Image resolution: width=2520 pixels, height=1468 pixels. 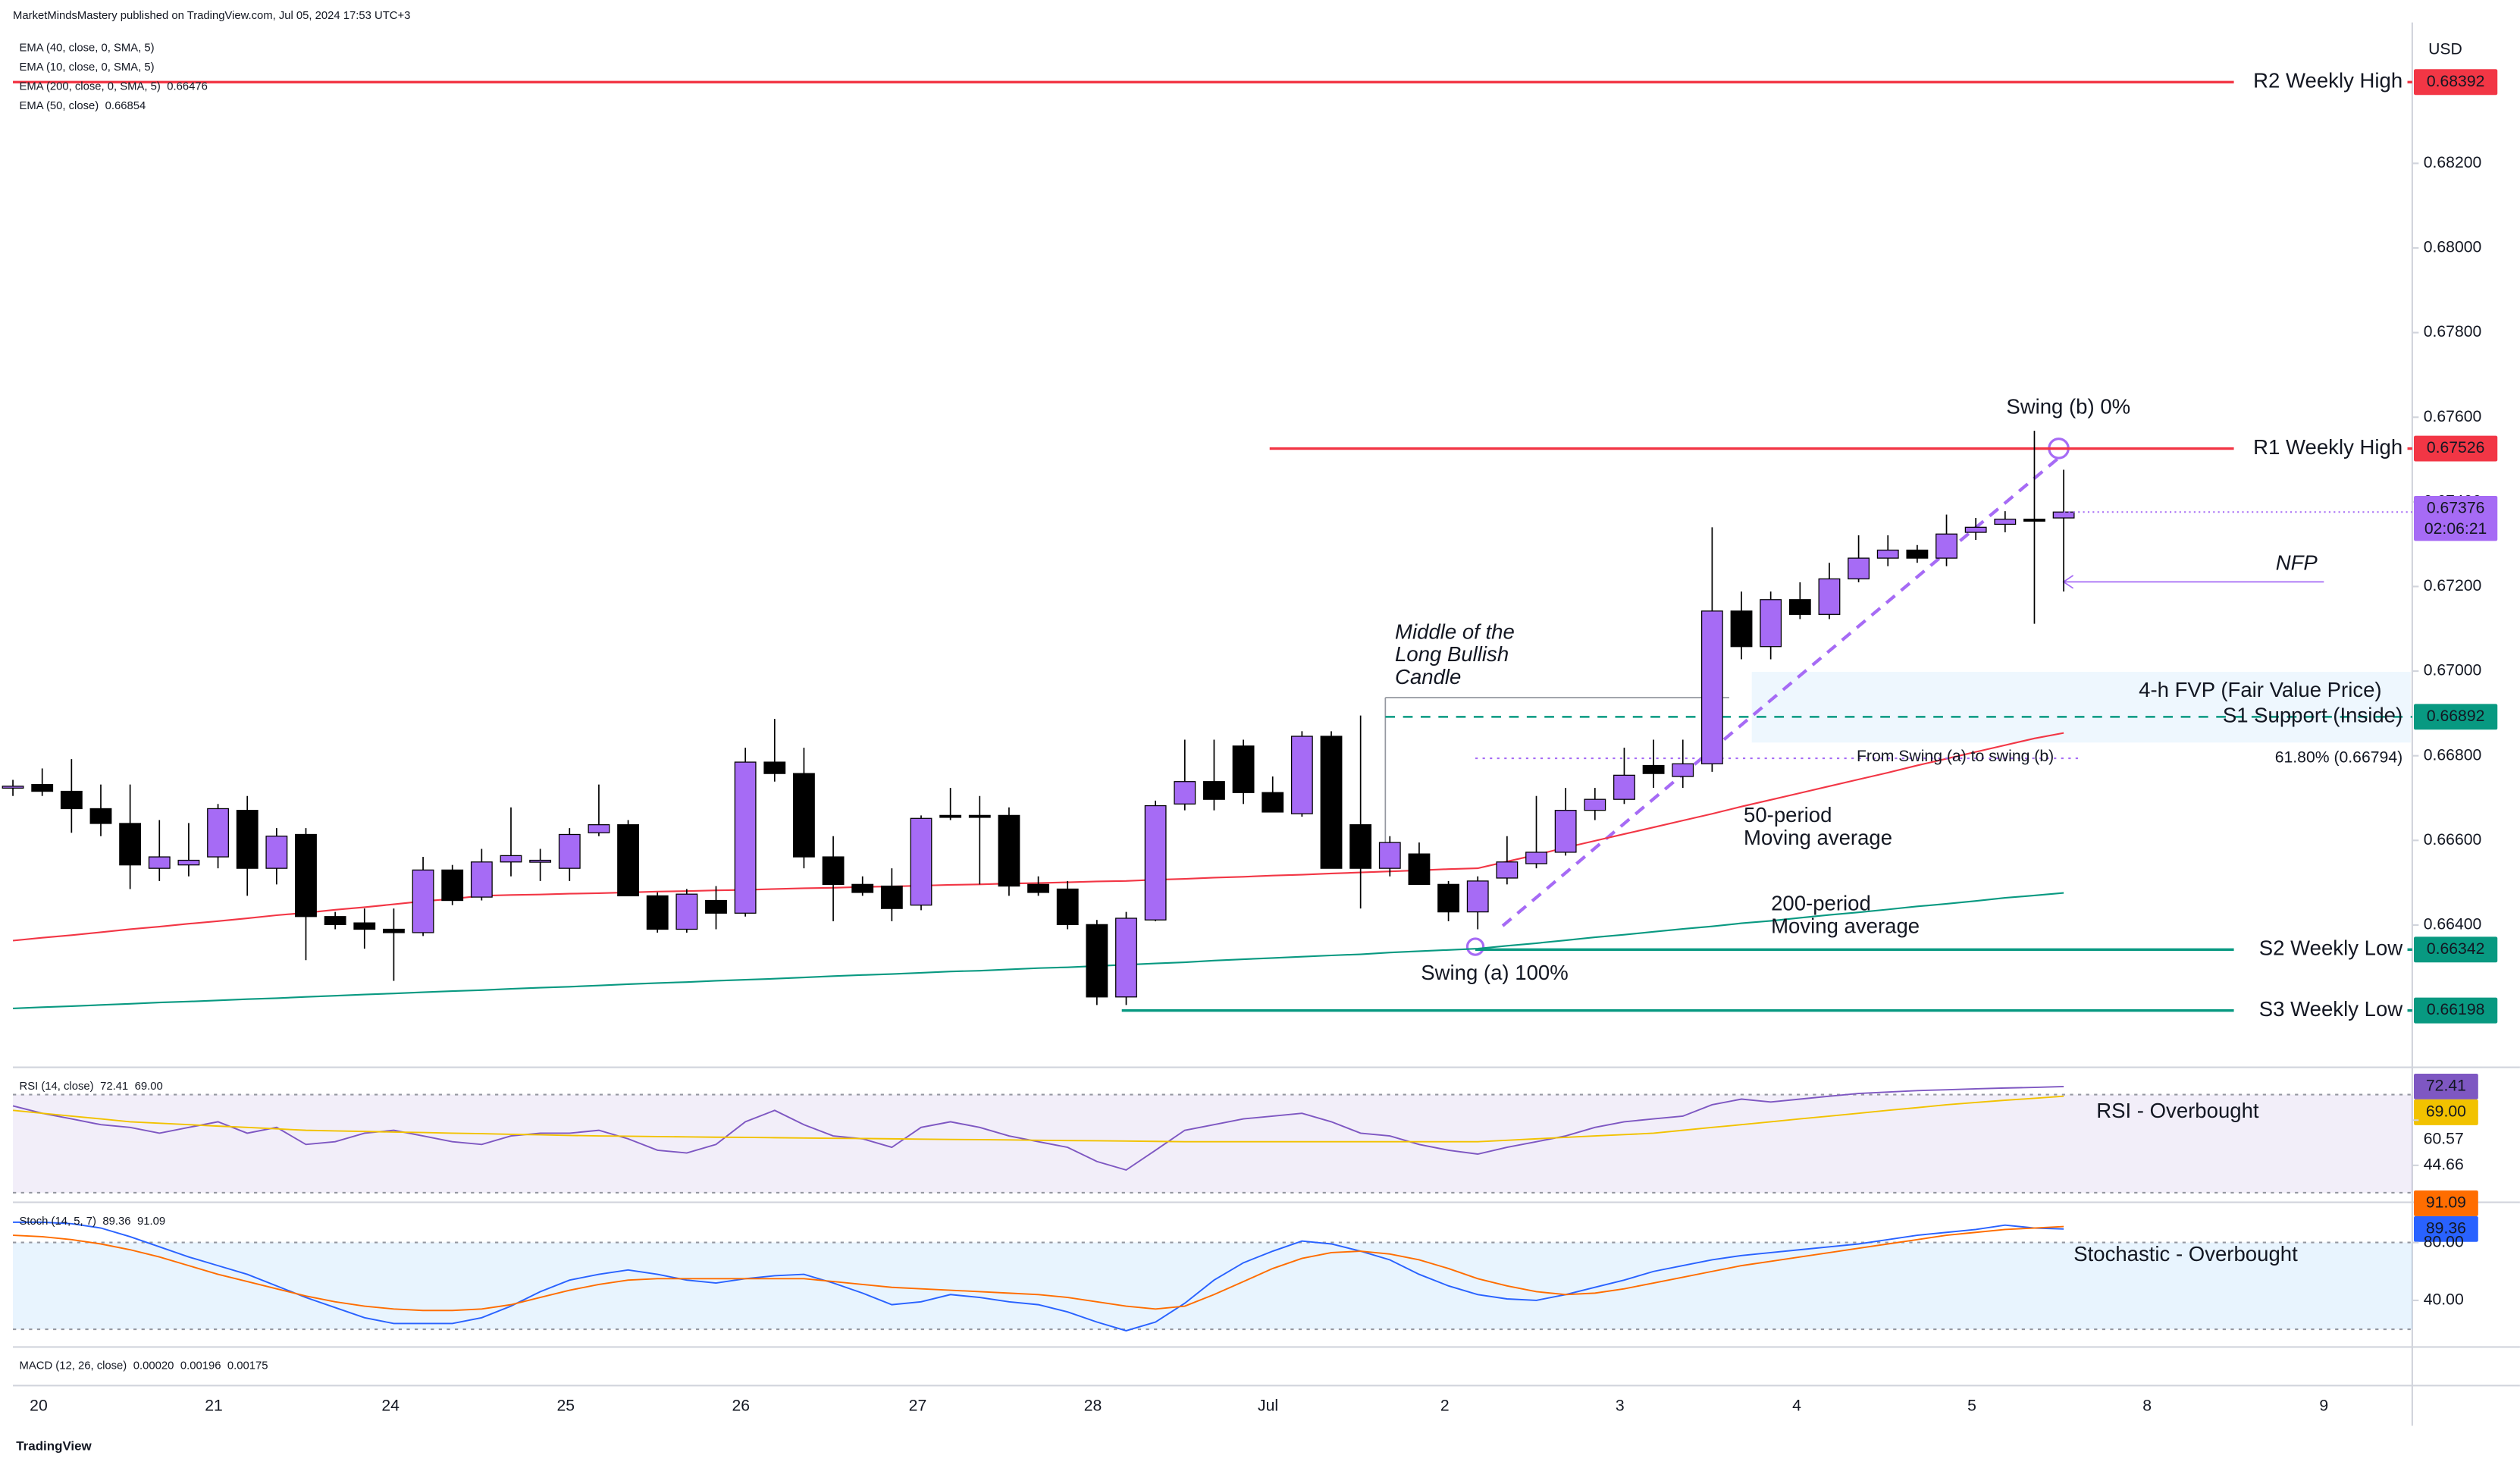 I want to click on legend-entry: EMA (50, close), so click(x=59, y=106).